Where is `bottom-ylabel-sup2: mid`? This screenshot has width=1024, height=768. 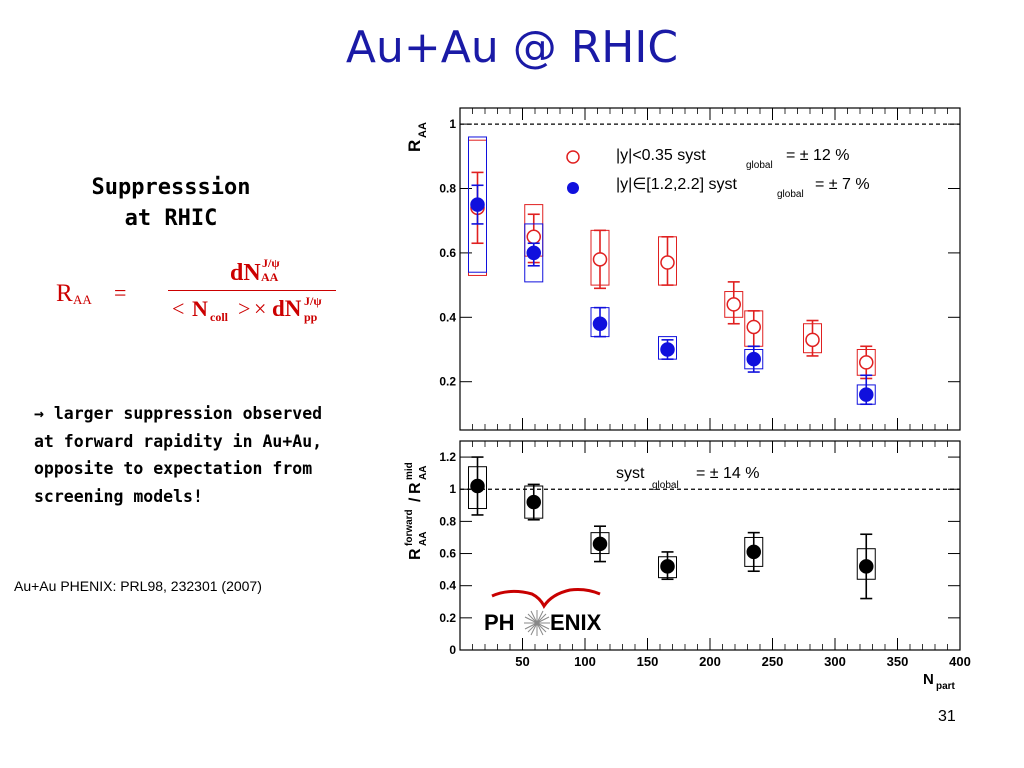 bottom-ylabel-sup2: mid is located at coordinates (409, 471).